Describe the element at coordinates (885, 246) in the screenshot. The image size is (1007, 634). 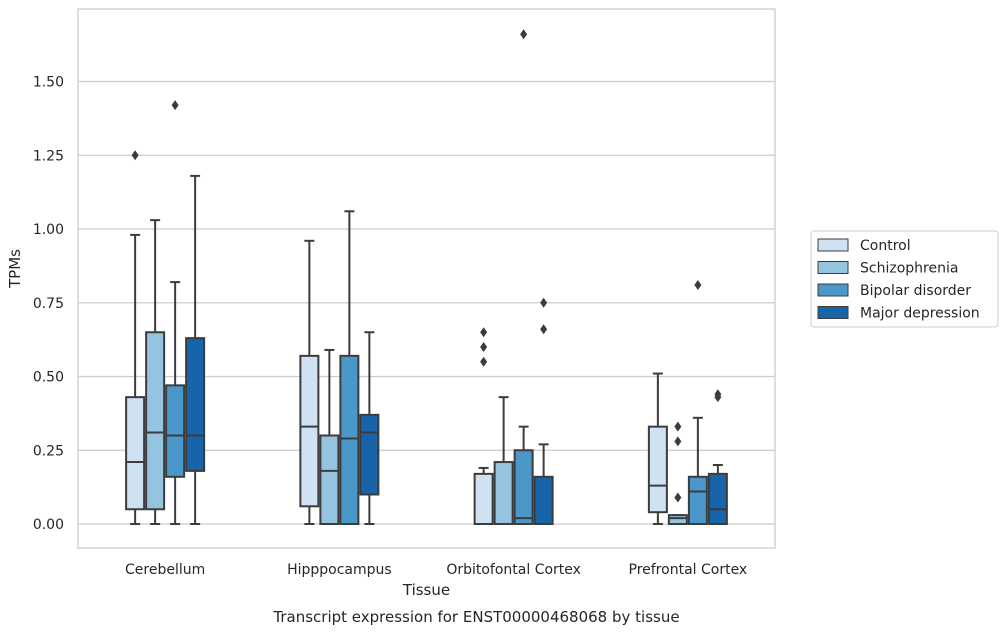
I see `legend-label: Control` at that location.